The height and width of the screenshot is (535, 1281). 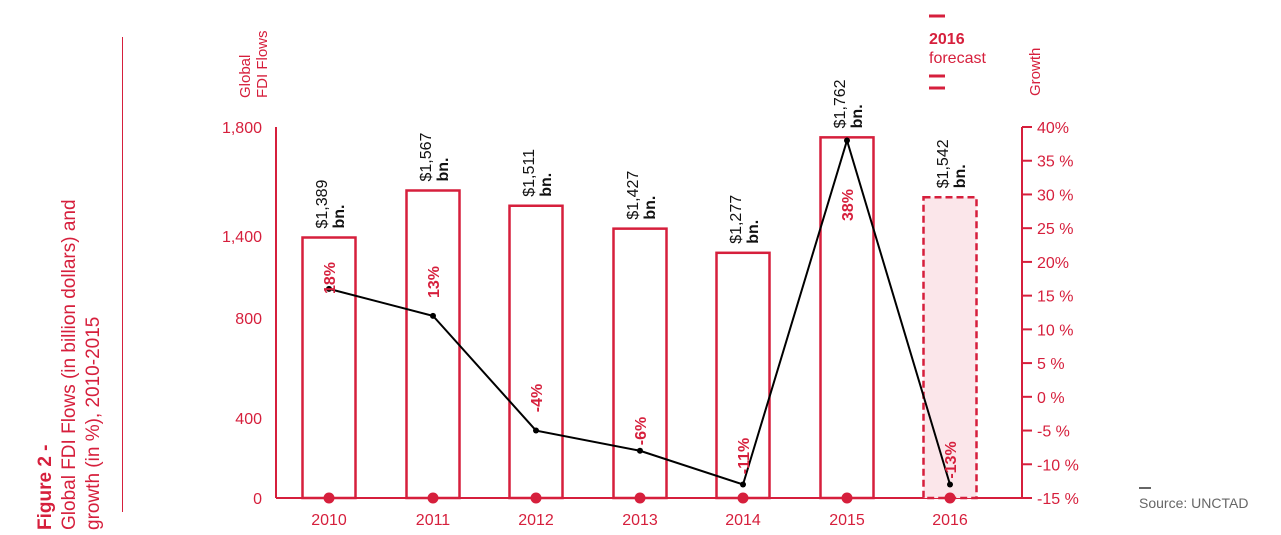 What do you see at coordinates (1051, 364) in the screenshot?
I see `right-tick-label: 5 %` at bounding box center [1051, 364].